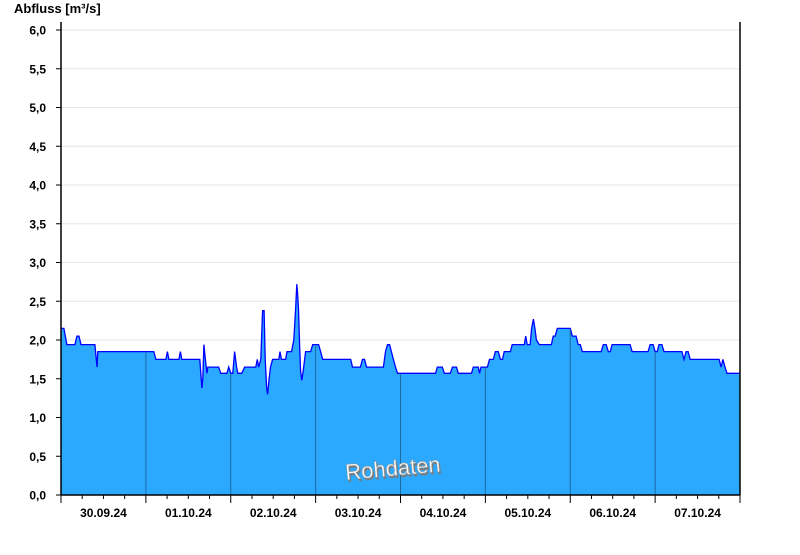 Image resolution: width=800 pixels, height=555 pixels. I want to click on y-tick-label: 2,5, so click(37, 302).